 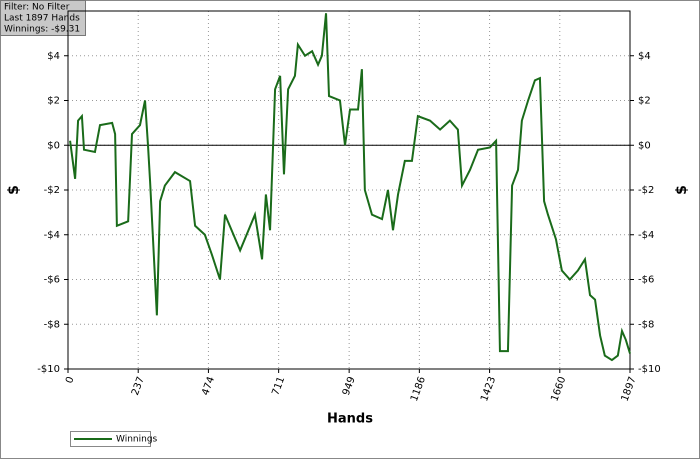 I want to click on legend-label: Winnings, so click(x=137, y=440).